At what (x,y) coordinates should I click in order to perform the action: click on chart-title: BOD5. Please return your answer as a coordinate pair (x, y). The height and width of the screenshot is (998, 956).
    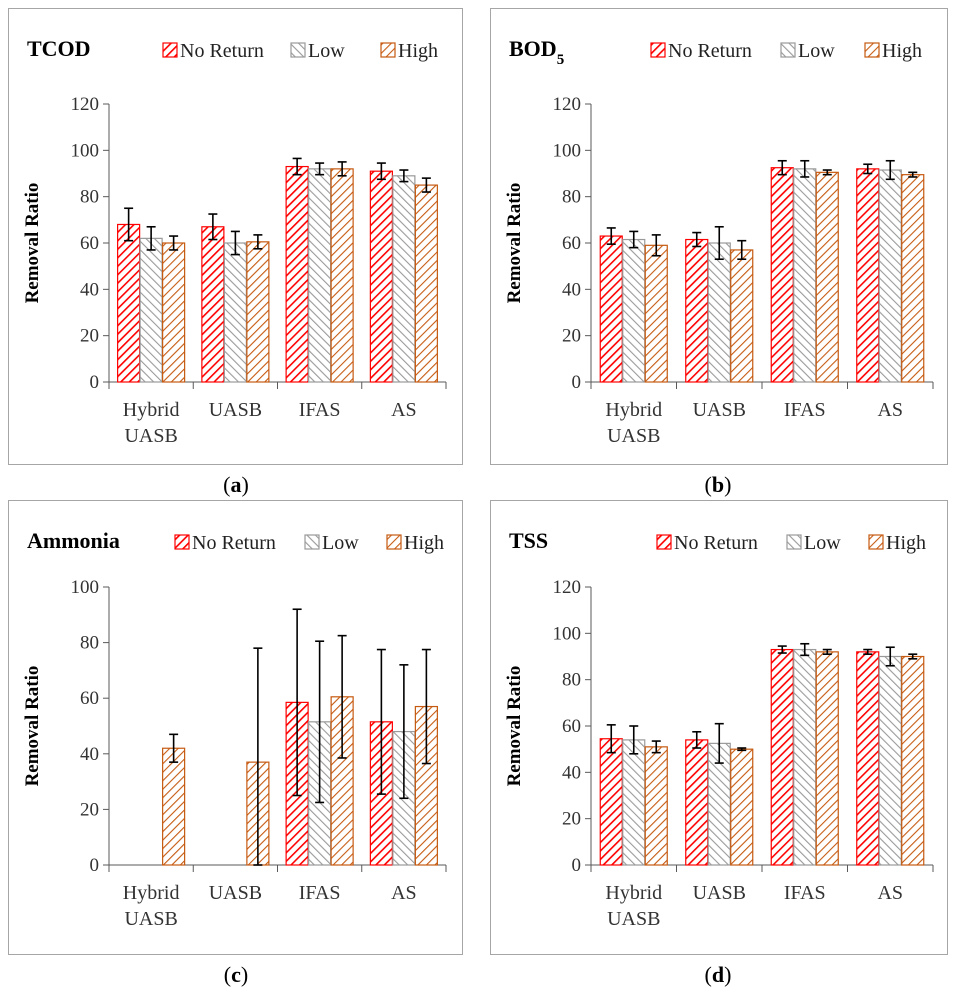
    Looking at the image, I should click on (536, 52).